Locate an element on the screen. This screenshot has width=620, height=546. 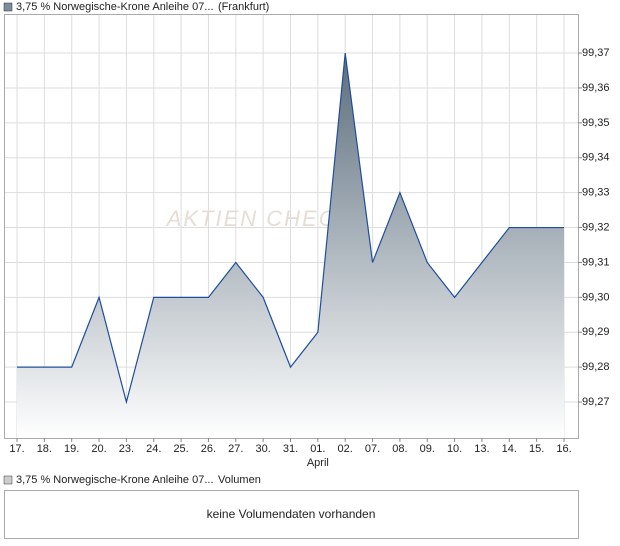
x-tick-label: 02. is located at coordinates (345, 449).